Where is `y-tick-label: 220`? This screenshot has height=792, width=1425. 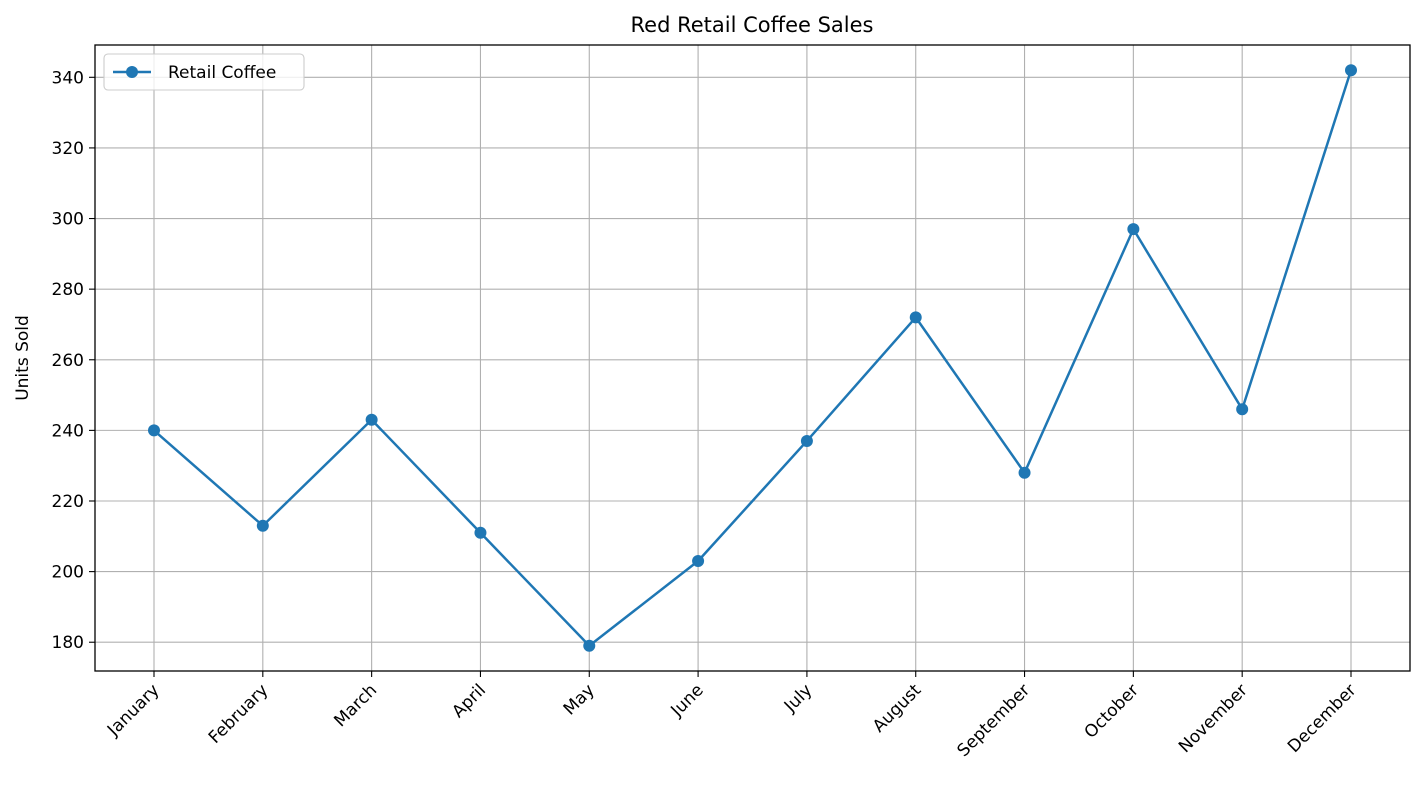
y-tick-label: 220 is located at coordinates (68, 502).